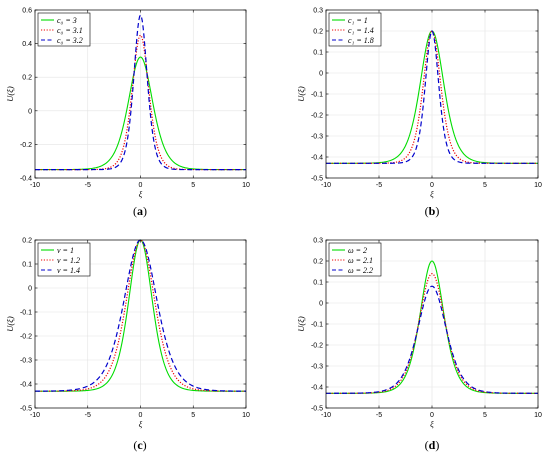 The height and width of the screenshot is (458, 550). I want to click on caption-letter: b, so click(432, 211).